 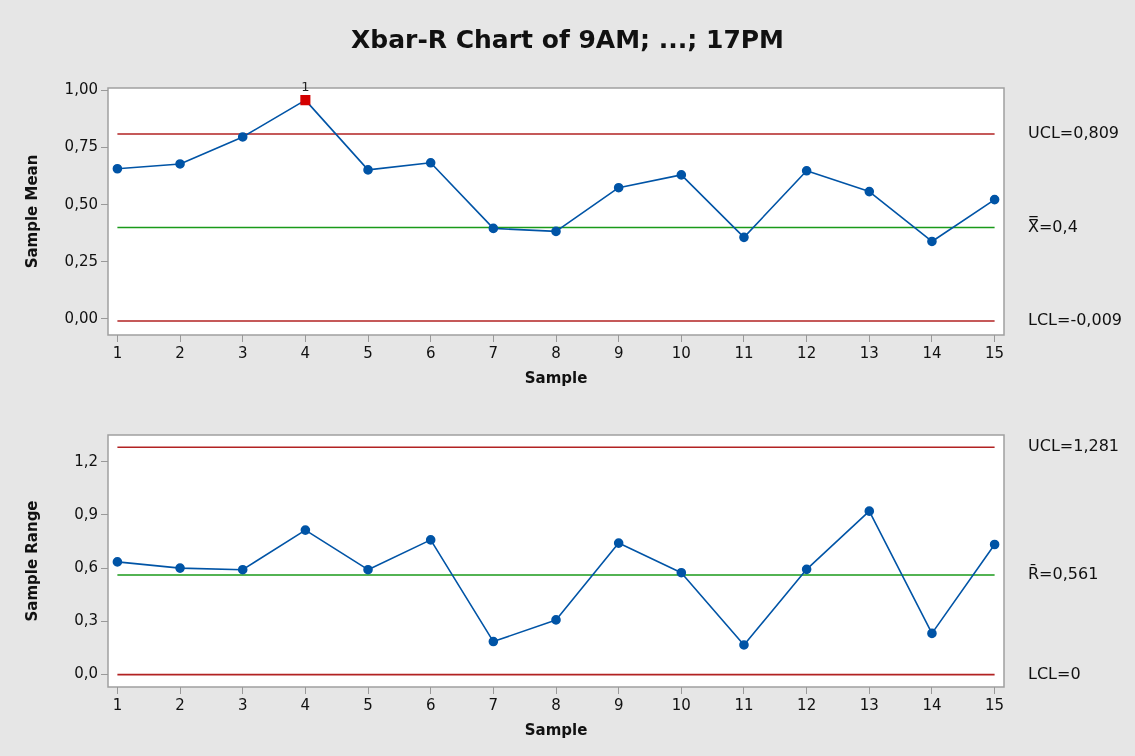 What do you see at coordinates (1063, 574) in the screenshot?
I see `ref-line-label: R̄=0,561` at bounding box center [1063, 574].